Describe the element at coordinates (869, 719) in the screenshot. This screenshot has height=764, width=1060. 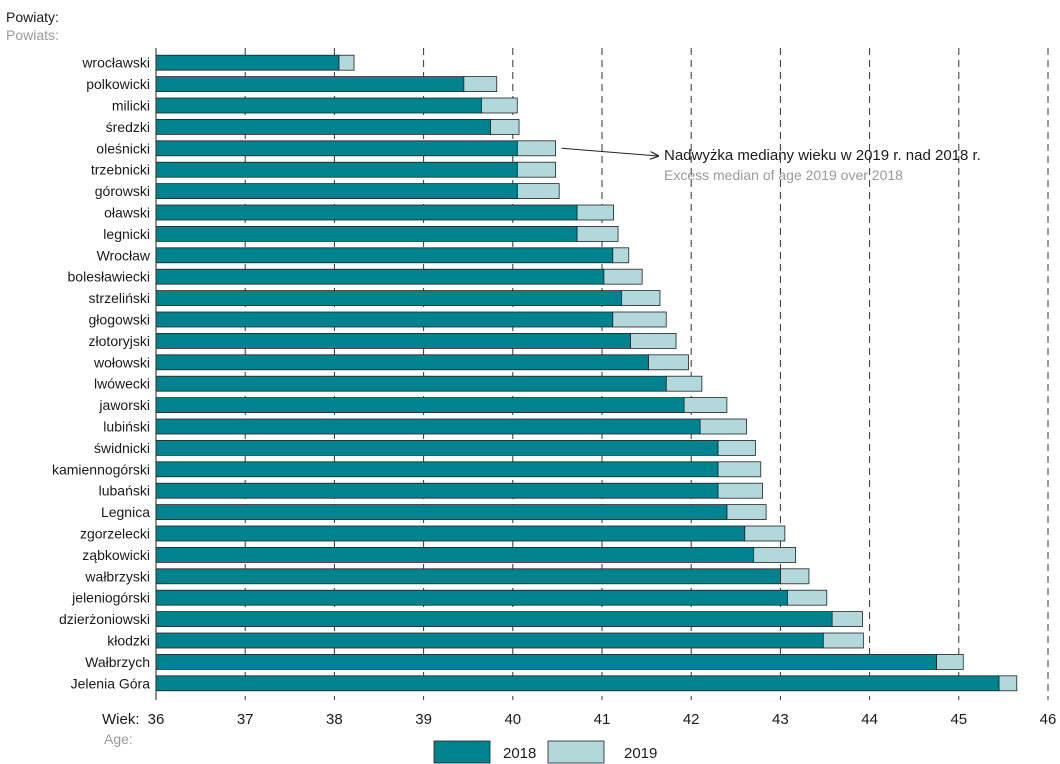
I see `x-tick-label: 44` at that location.